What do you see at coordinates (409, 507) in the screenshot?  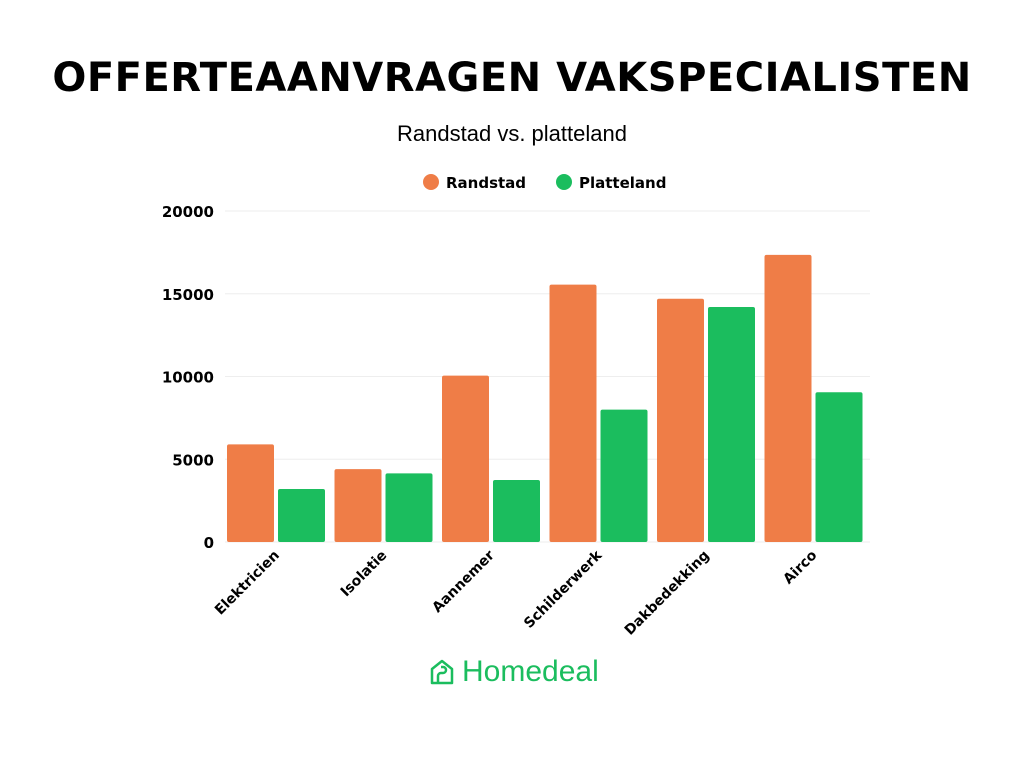 I see `bar-platteland-isolatie` at bounding box center [409, 507].